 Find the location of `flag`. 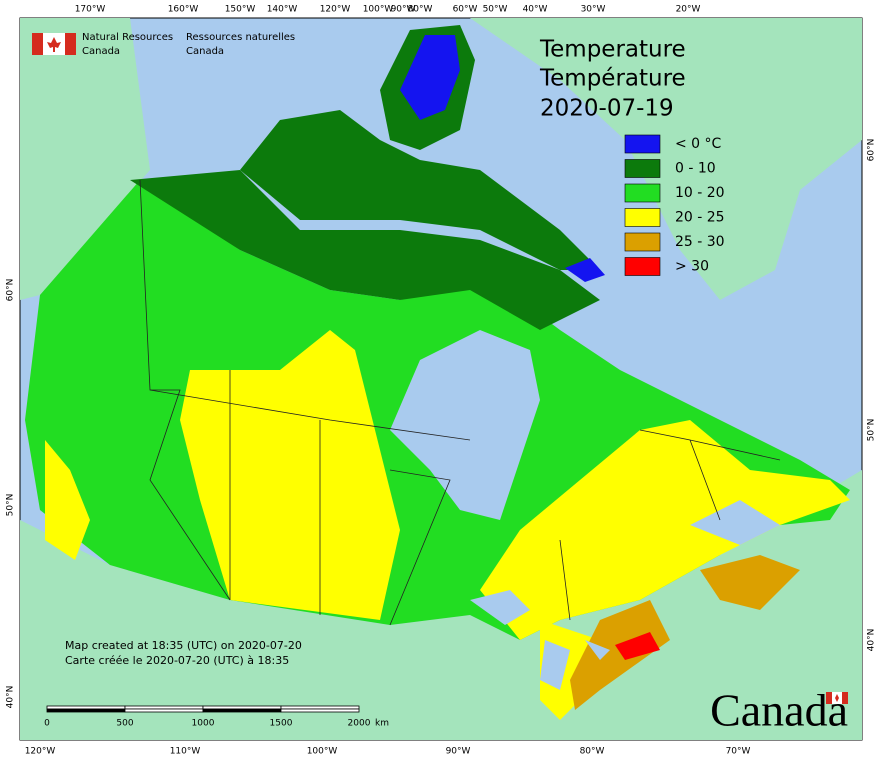

flag is located at coordinates (54, 44).